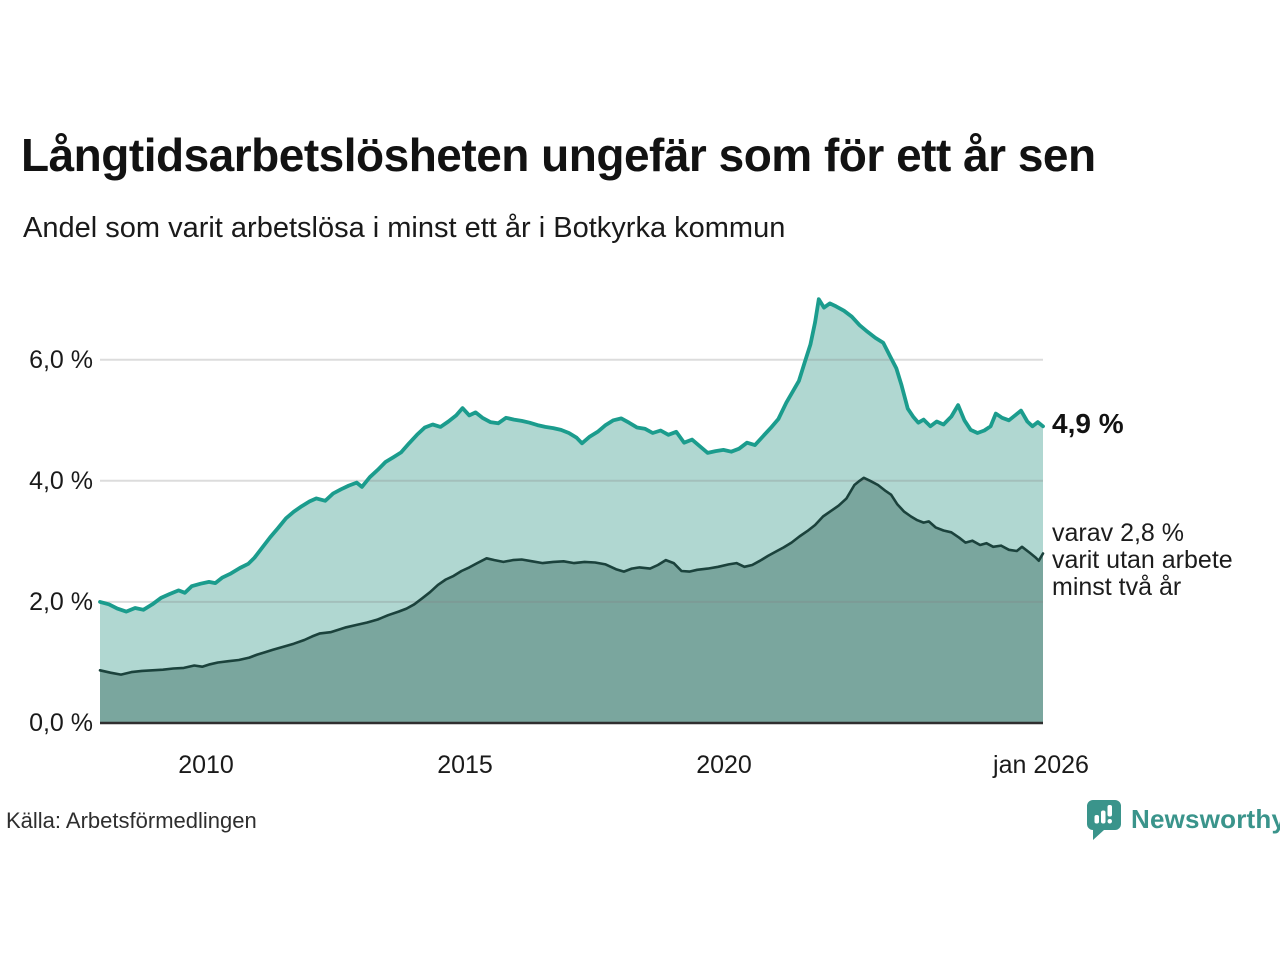 The height and width of the screenshot is (960, 1280). I want to click on newsworthy-bubble-icon, so click(1104, 820).